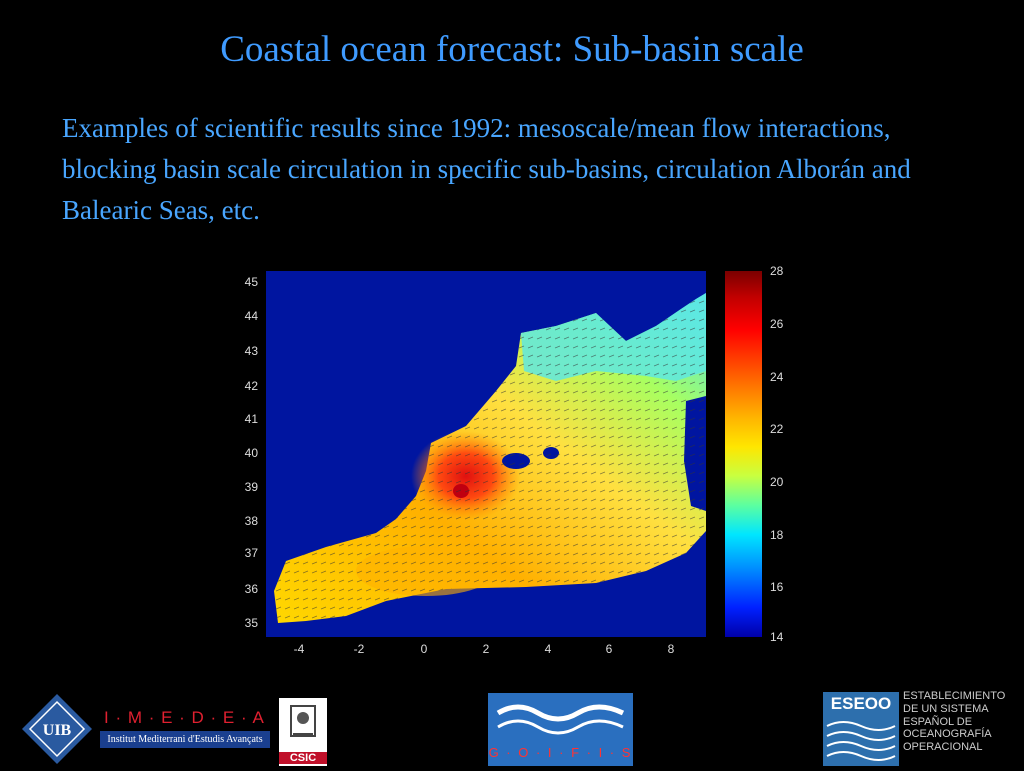 The height and width of the screenshot is (771, 1024). Describe the element at coordinates (560, 729) in the screenshot. I see `goifis-logo: G · O · I · F · I · S` at that location.